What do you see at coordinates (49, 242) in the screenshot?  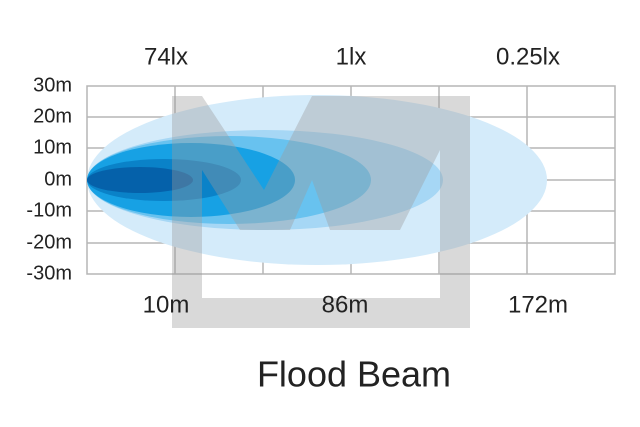 I see `y-label: -20m` at bounding box center [49, 242].